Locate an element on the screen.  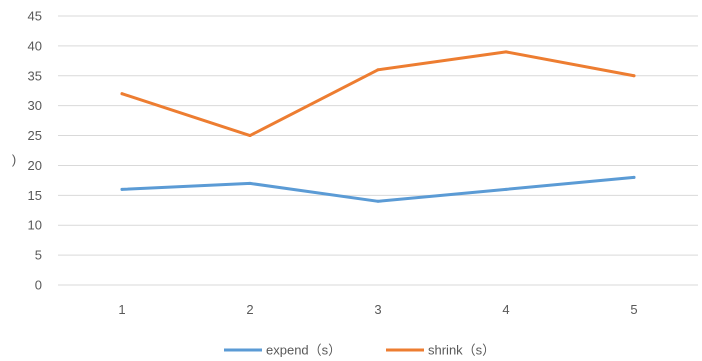
legend: expend（s） shrink（s） is located at coordinates (359, 350).